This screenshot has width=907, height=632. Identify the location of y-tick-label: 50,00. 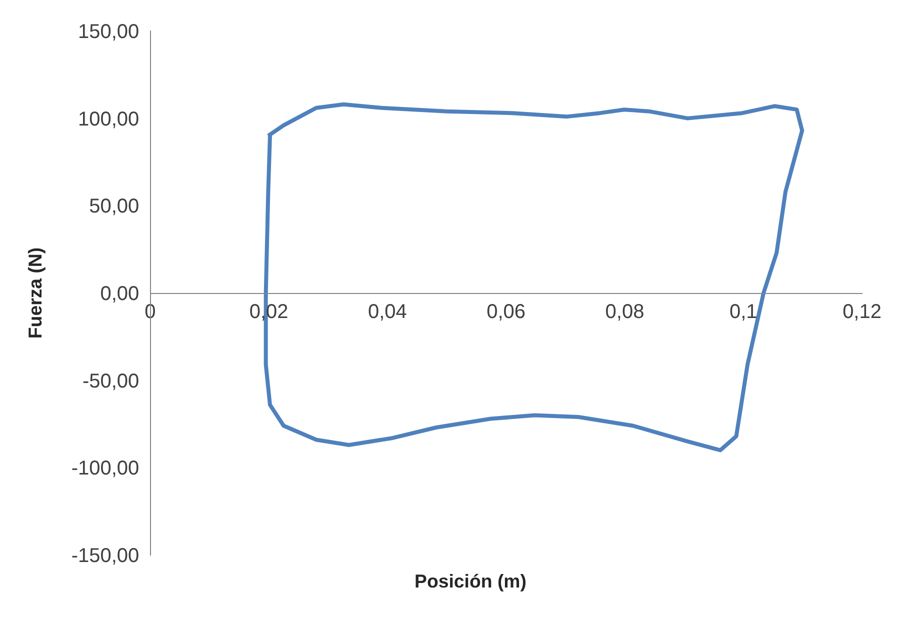
(114, 207).